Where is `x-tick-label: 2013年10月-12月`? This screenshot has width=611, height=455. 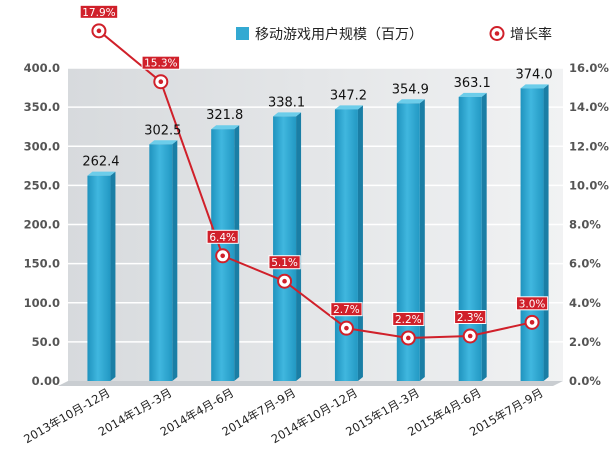
x-tick-label: 2013年10月-12月 is located at coordinates (66, 415).